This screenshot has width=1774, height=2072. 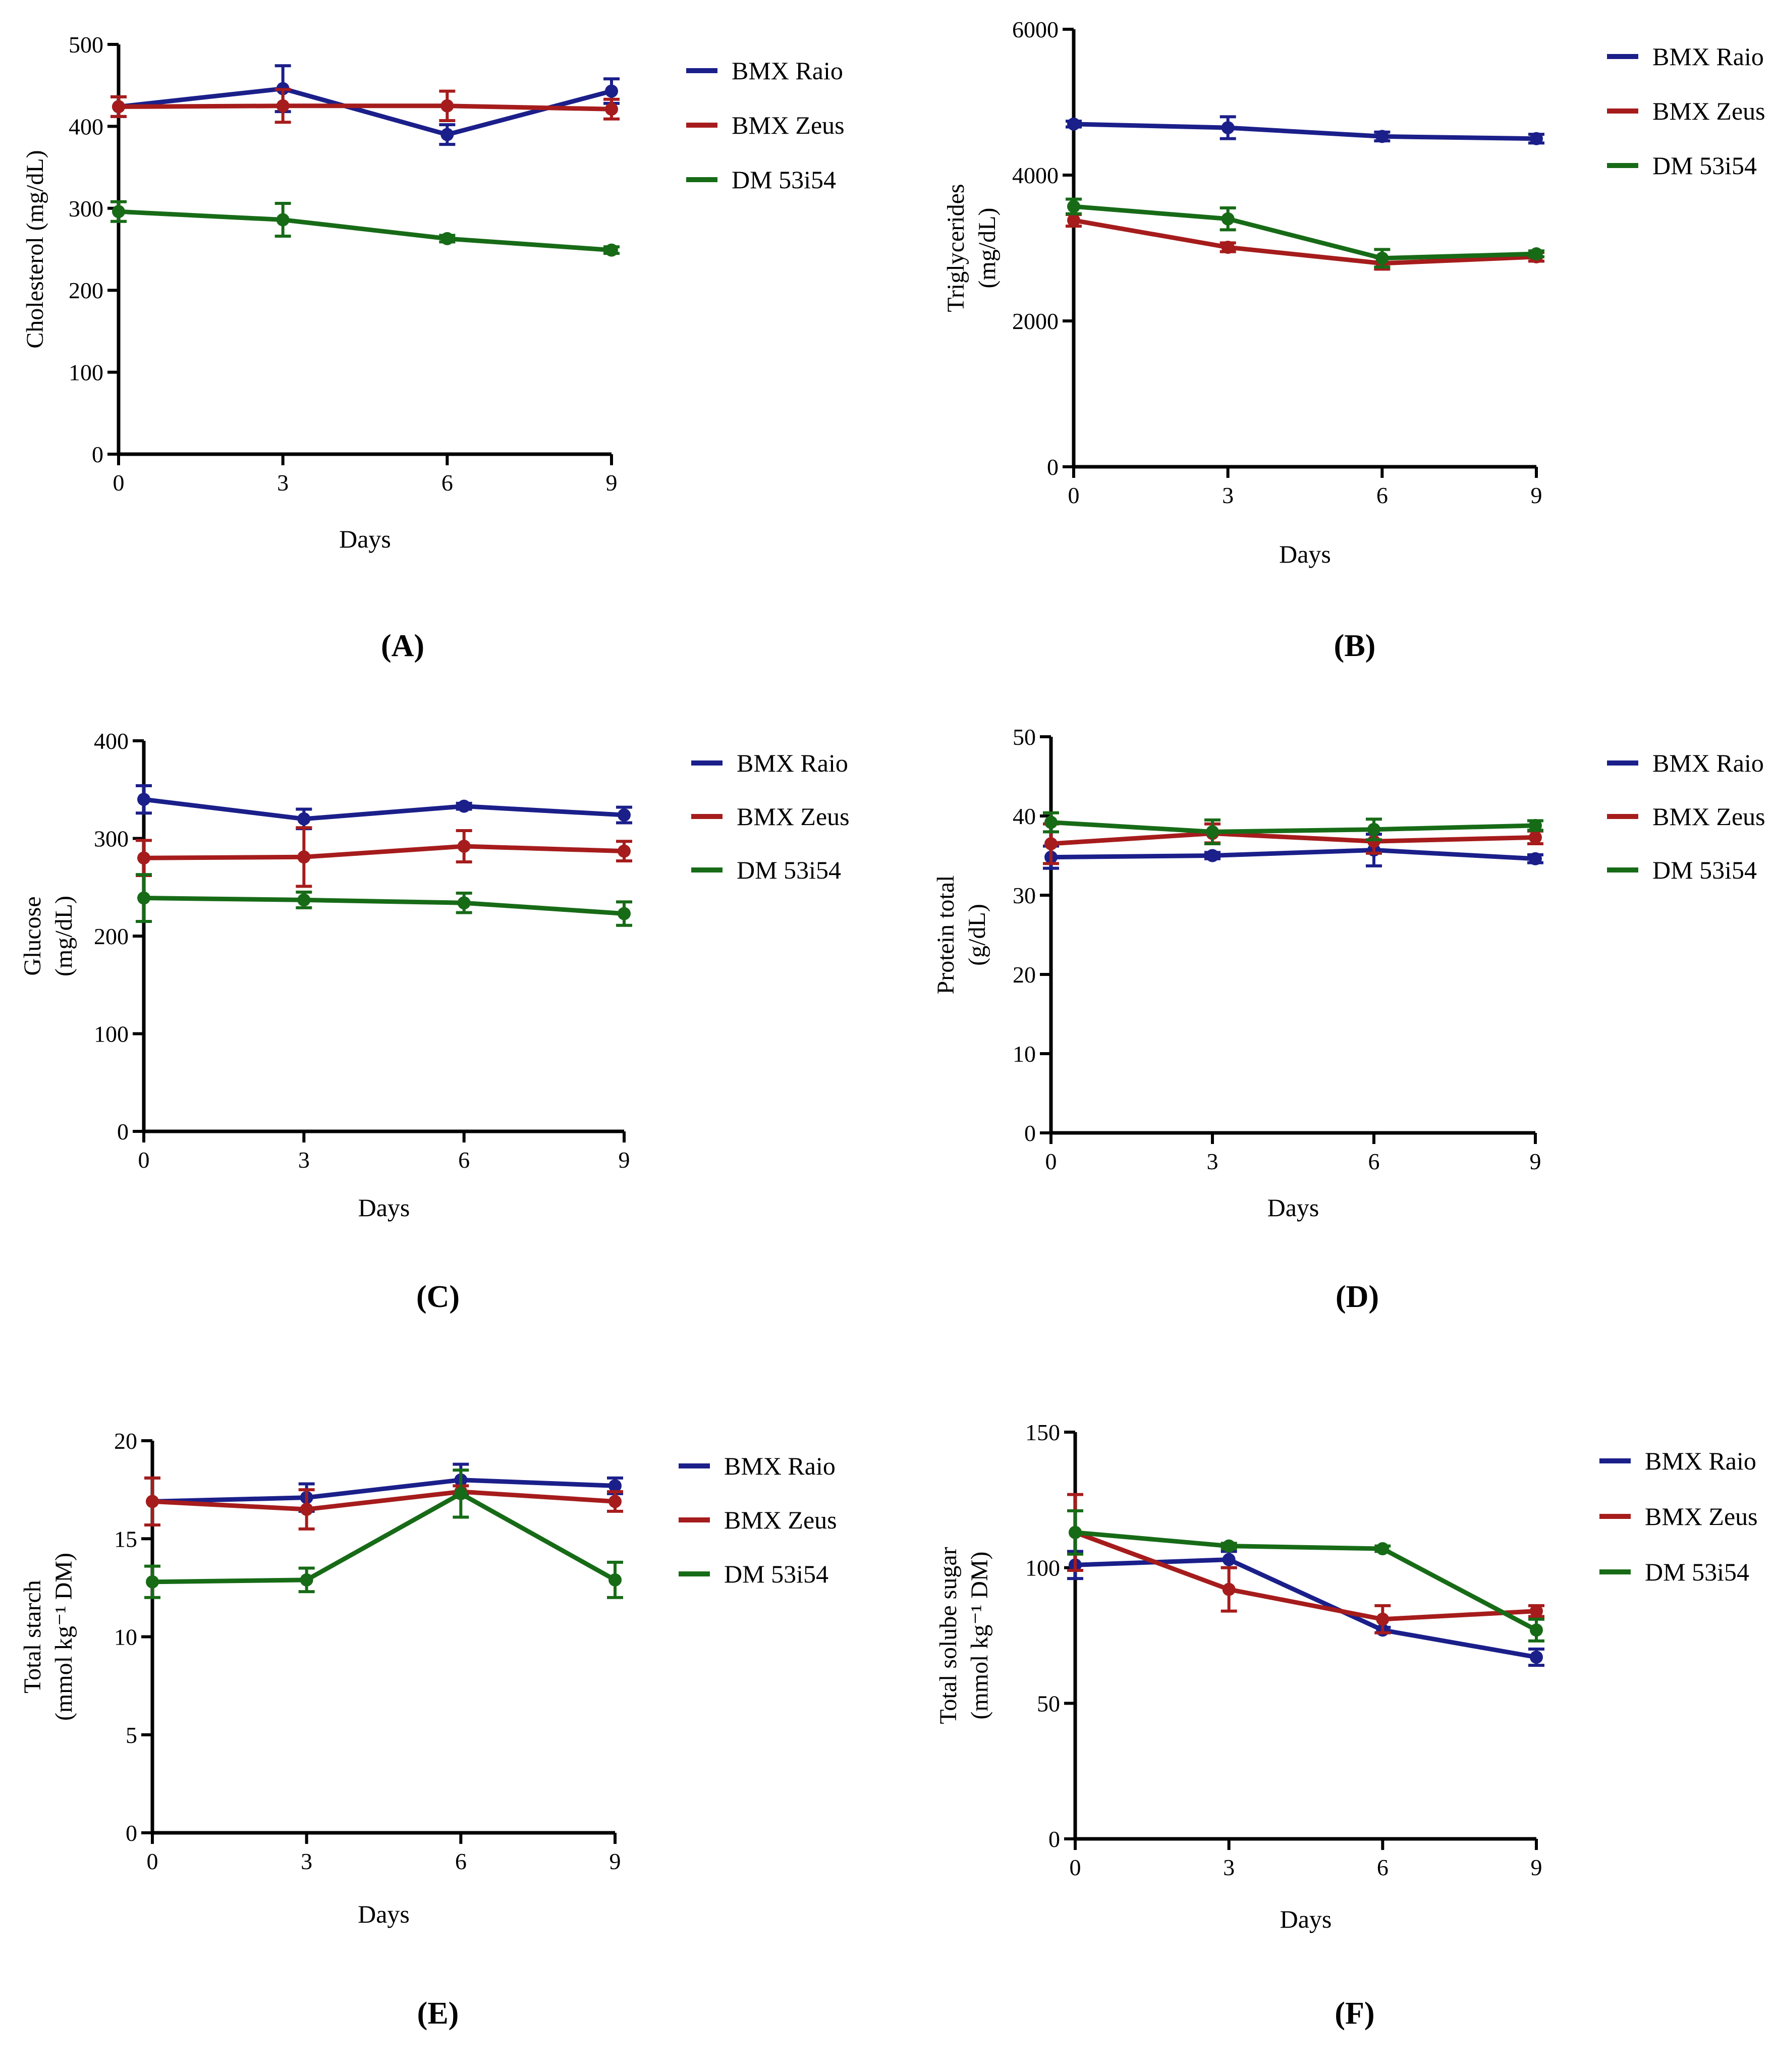 I want to click on panel-label: (C), so click(x=438, y=1297).